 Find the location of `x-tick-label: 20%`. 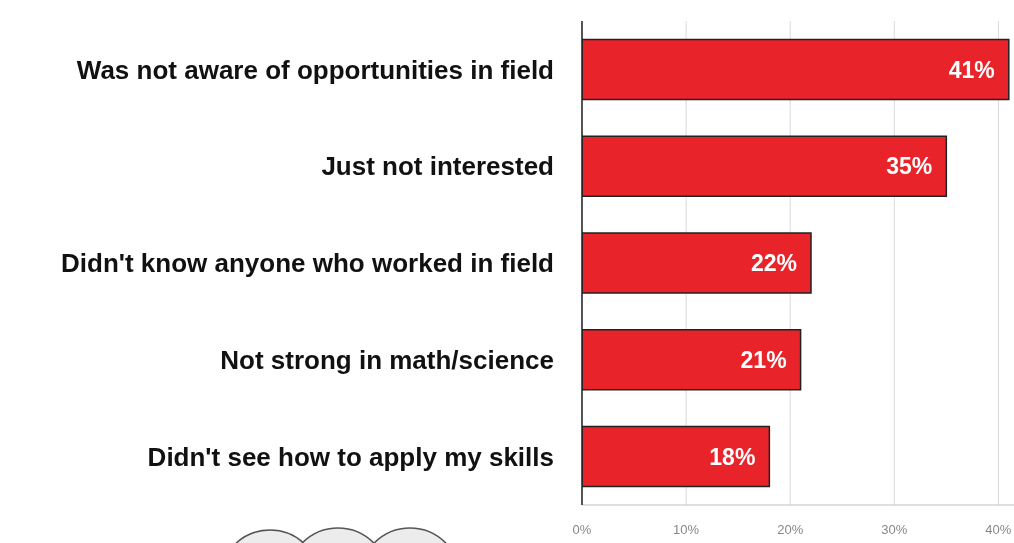

x-tick-label: 20% is located at coordinates (790, 530).